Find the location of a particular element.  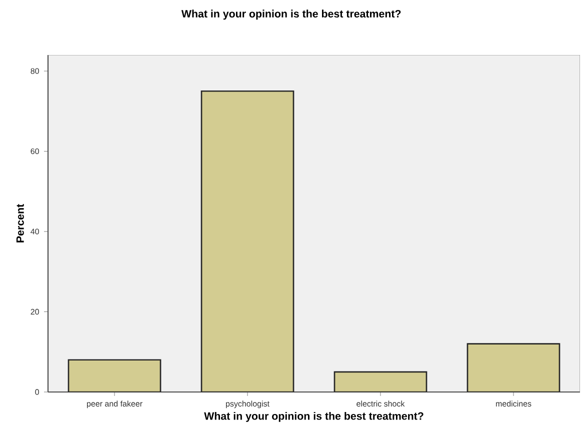

y-tick-label: 40 is located at coordinates (34, 231).